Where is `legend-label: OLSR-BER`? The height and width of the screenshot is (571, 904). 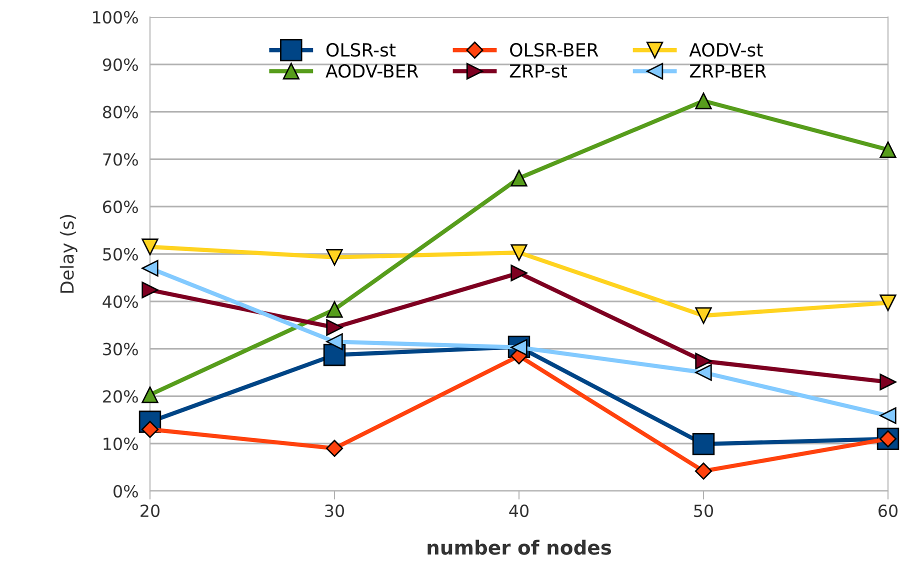 legend-label: OLSR-BER is located at coordinates (554, 50).